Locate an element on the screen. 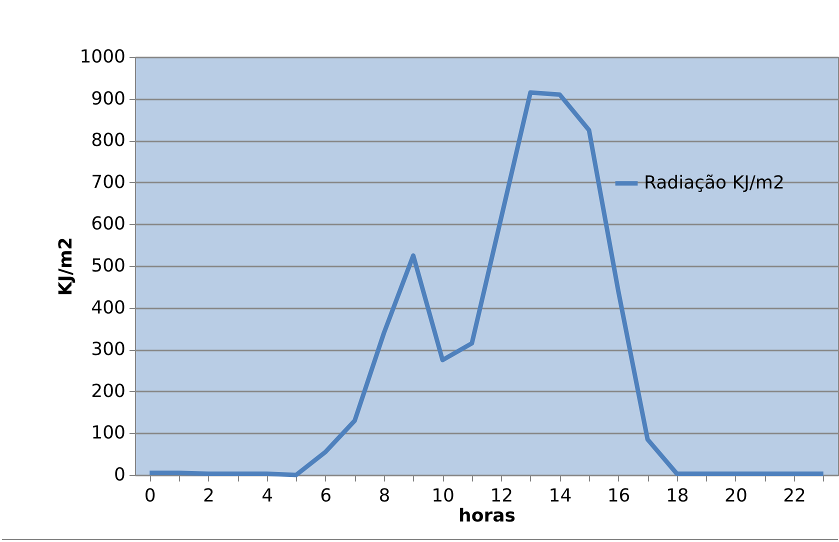  y-tick-label: 0 is located at coordinates (120, 475).